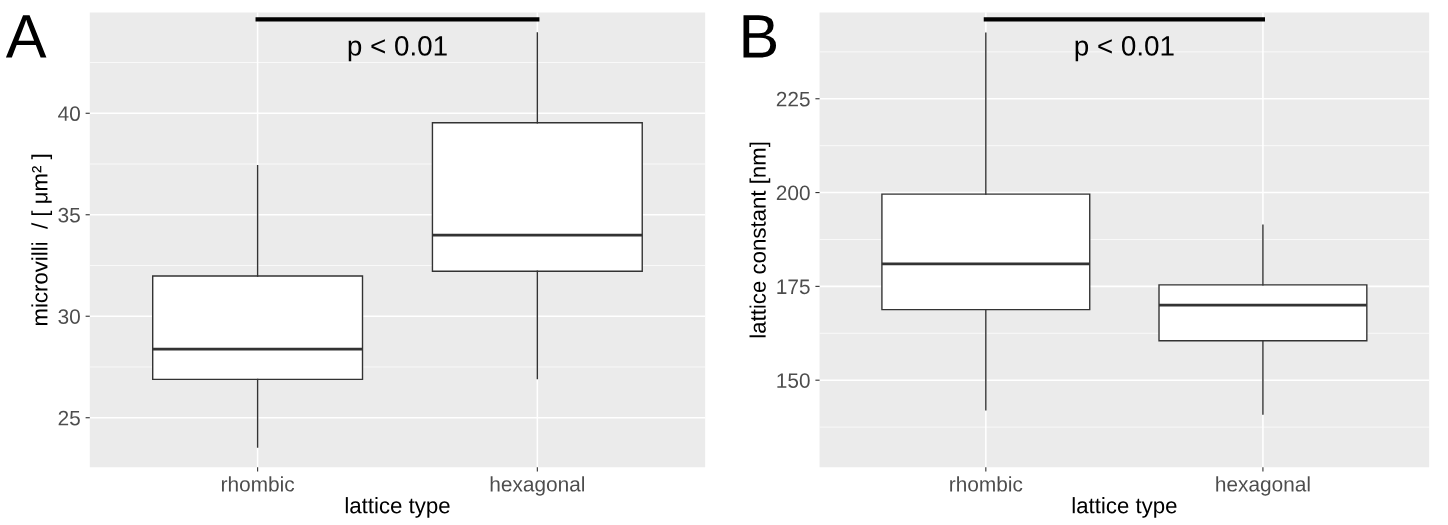  I want to click on y-tick-label: 25, so click(69, 418).